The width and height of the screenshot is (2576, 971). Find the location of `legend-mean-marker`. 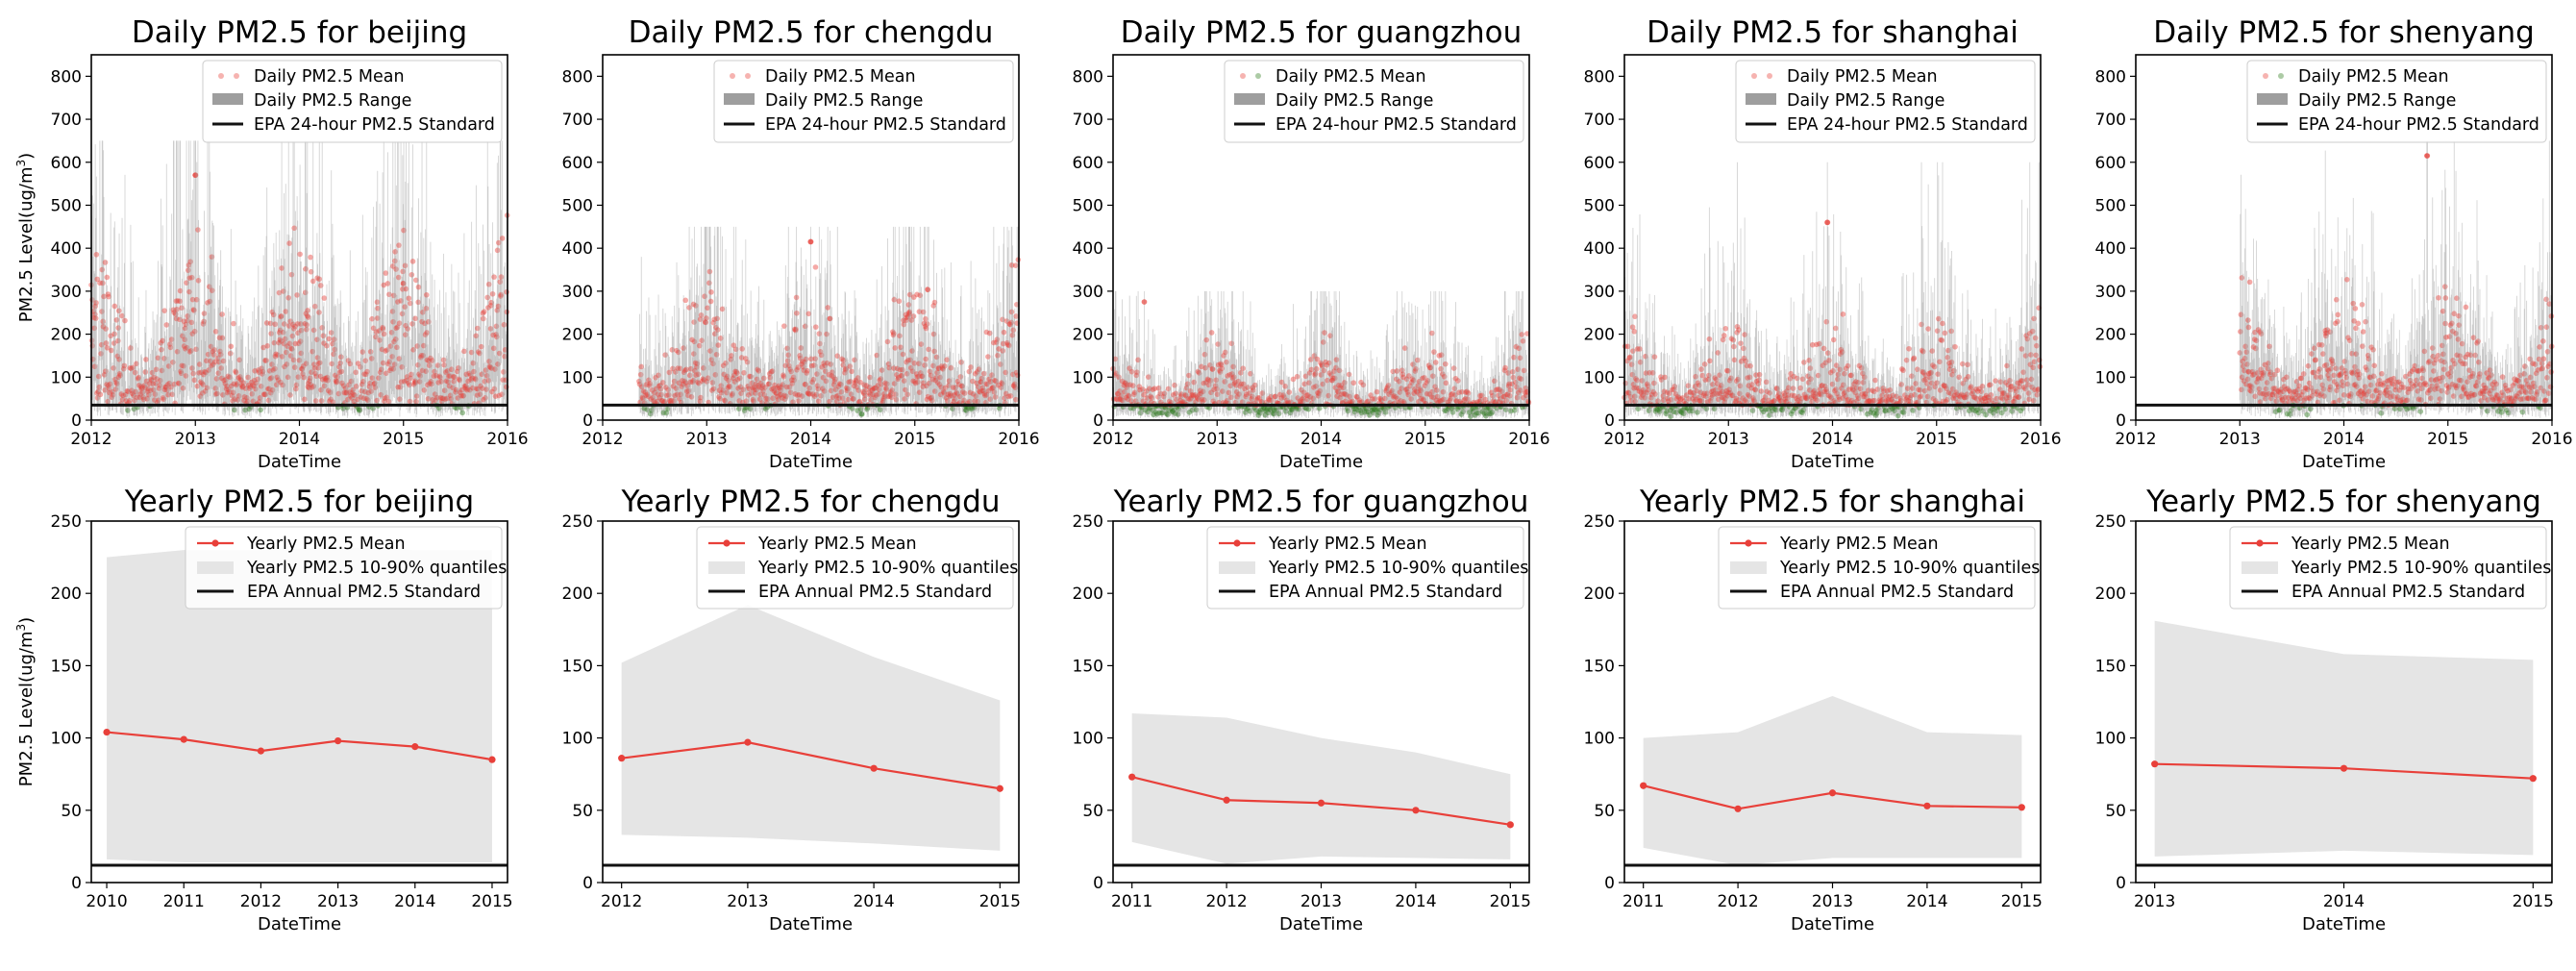

legend-mean-marker is located at coordinates (236, 76).